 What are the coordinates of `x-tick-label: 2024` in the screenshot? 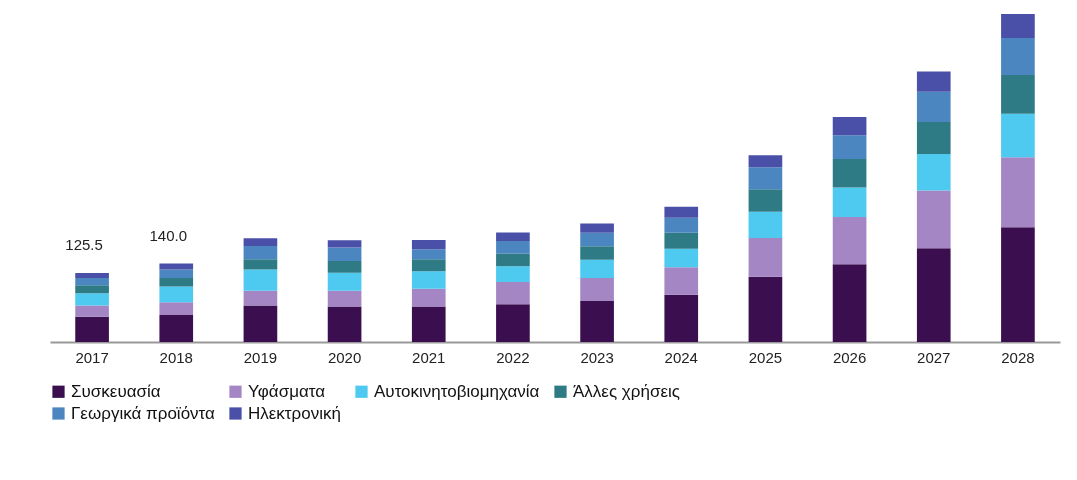 It's located at (681, 357).